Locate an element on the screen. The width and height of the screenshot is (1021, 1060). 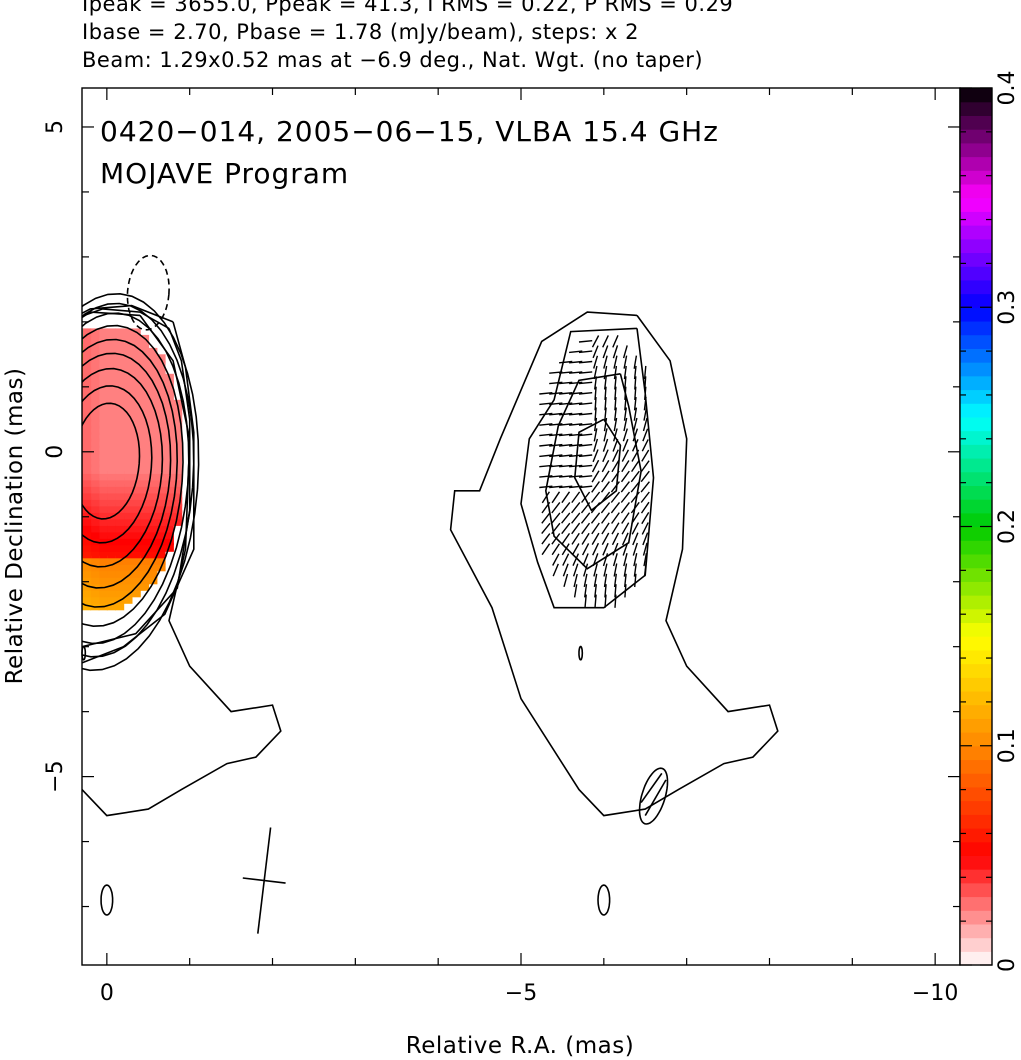
x-tick-label: 0 is located at coordinates (107, 993).